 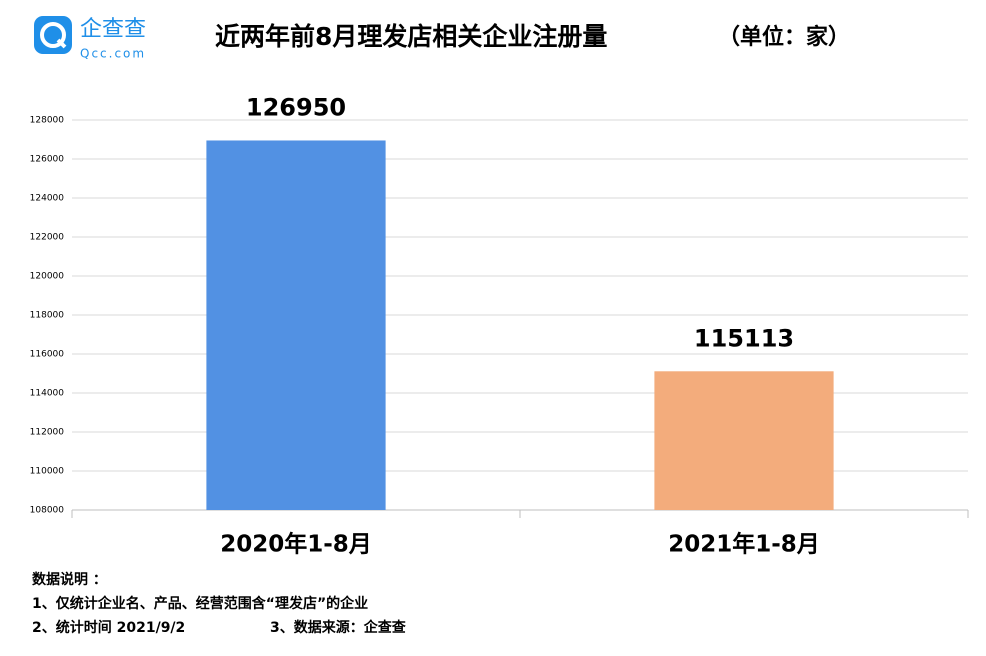 What do you see at coordinates (296, 107) in the screenshot?
I see `value-label: 126950` at bounding box center [296, 107].